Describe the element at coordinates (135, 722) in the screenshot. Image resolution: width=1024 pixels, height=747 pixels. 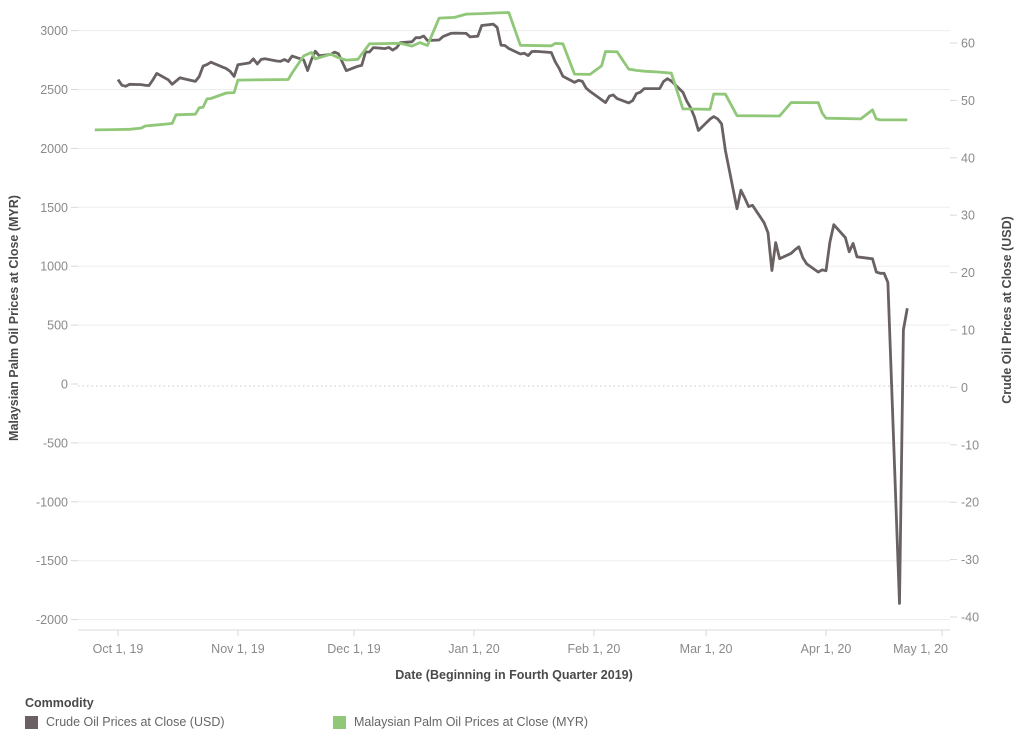
I see `legend-label-crude-oil: Crude Oil Prices at Close (USD)` at that location.